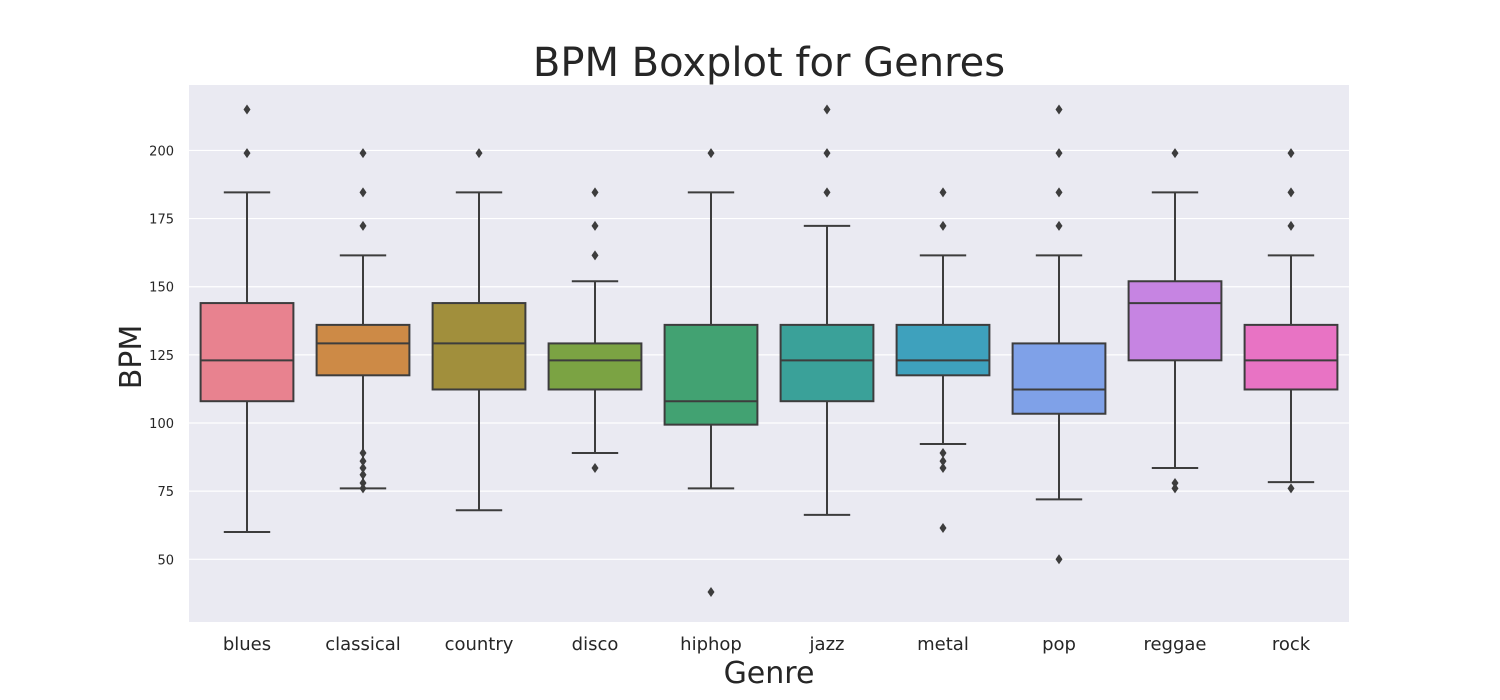  I want to click on box-jazz, so click(827, 310).